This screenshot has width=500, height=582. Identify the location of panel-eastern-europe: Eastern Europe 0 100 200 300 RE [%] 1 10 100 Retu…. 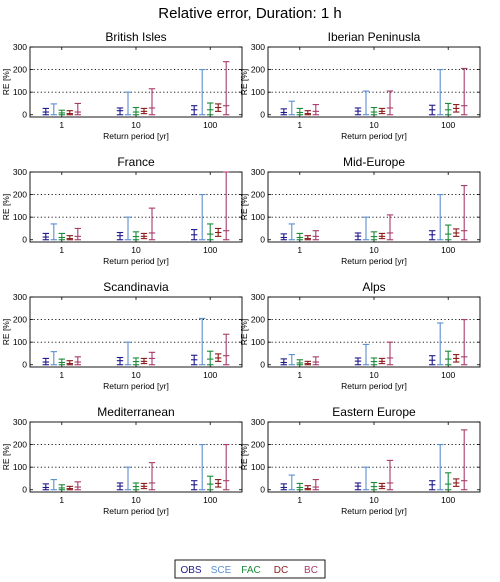
(360, 460).